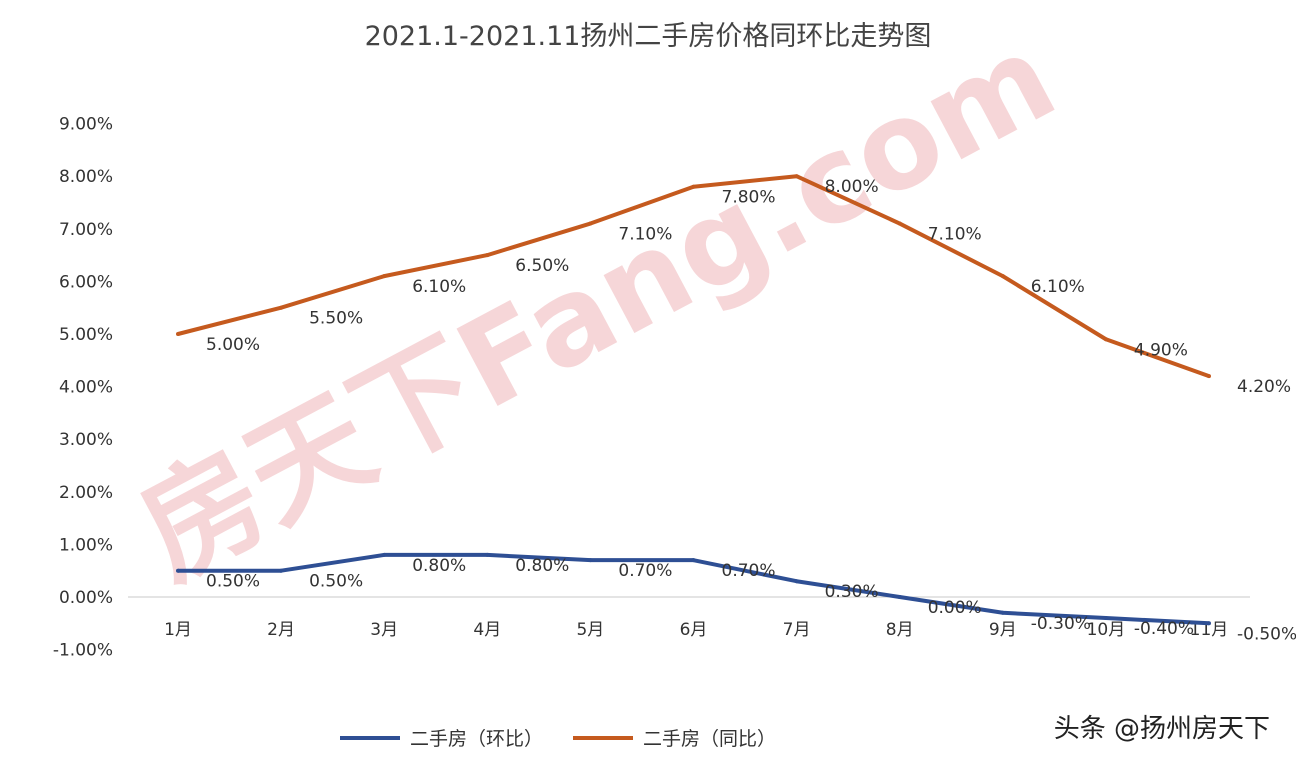 The height and width of the screenshot is (766, 1296). Describe the element at coordinates (694, 630) in the screenshot. I see `x-tick-label: 6月` at that location.